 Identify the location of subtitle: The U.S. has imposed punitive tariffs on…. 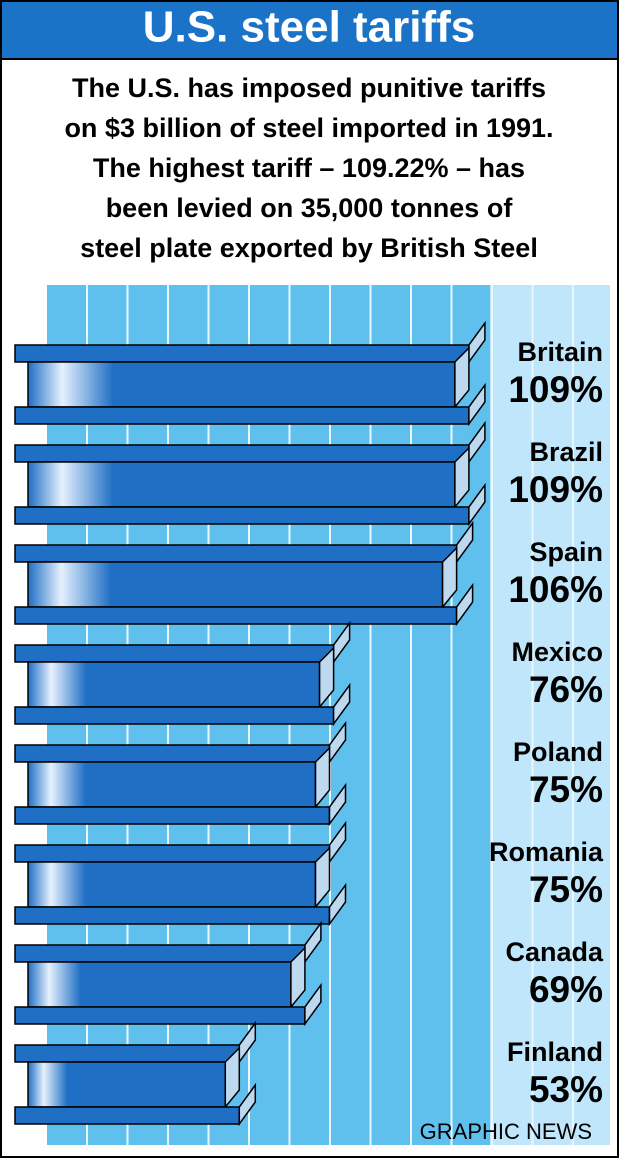
(308, 168).